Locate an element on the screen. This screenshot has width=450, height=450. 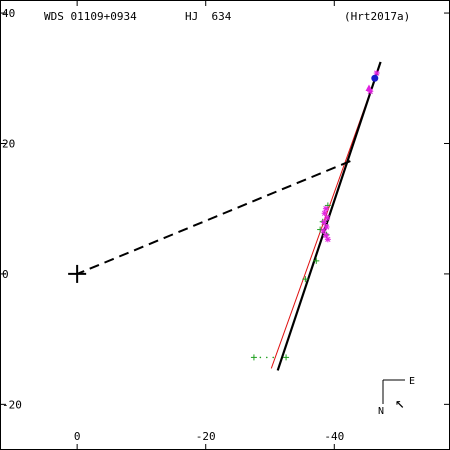
y-tick-label: -20 is located at coordinates (12, 404).